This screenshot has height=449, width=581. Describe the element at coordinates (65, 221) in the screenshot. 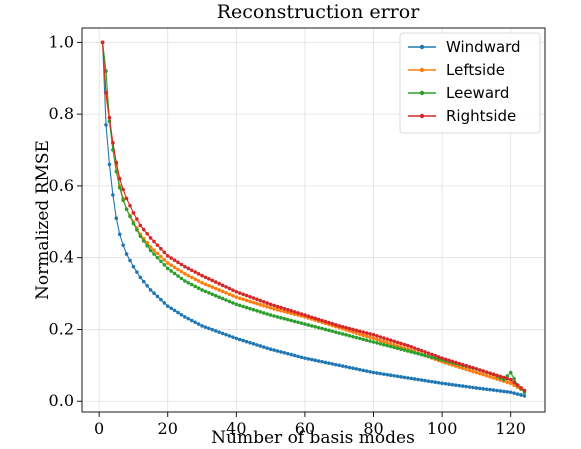

I see `y-axis-ticks: 0.0 0.2 0.4 0.6 0.8 1.0` at that location.